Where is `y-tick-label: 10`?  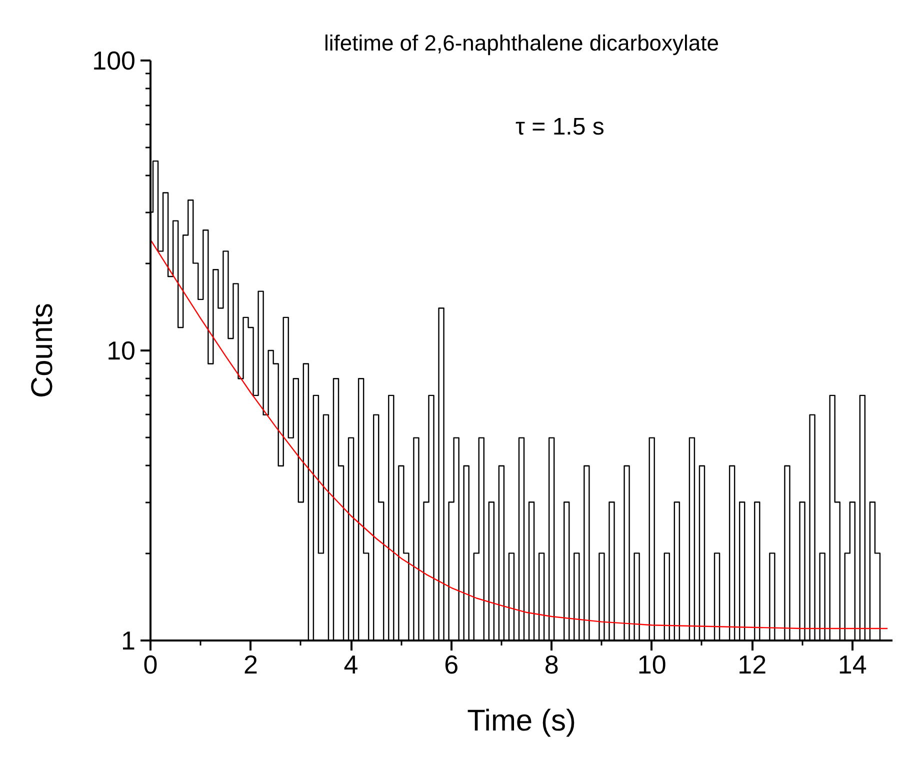
y-tick-label: 10 is located at coordinates (121, 351).